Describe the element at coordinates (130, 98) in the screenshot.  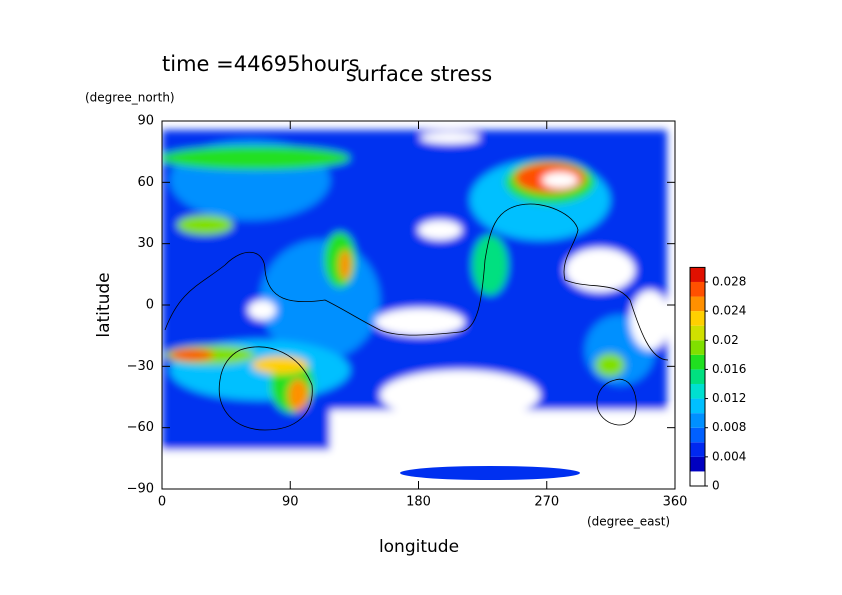
I see `y-unit: (degree_north)` at that location.